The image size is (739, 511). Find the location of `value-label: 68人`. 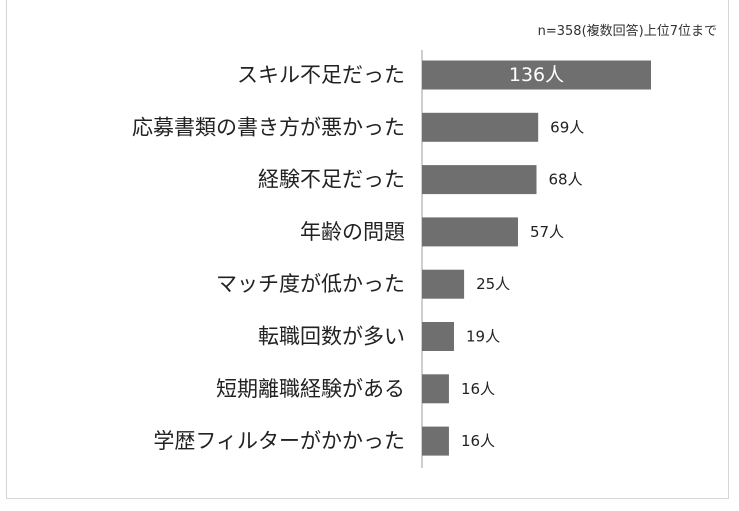

value-label: 68人 is located at coordinates (566, 180).